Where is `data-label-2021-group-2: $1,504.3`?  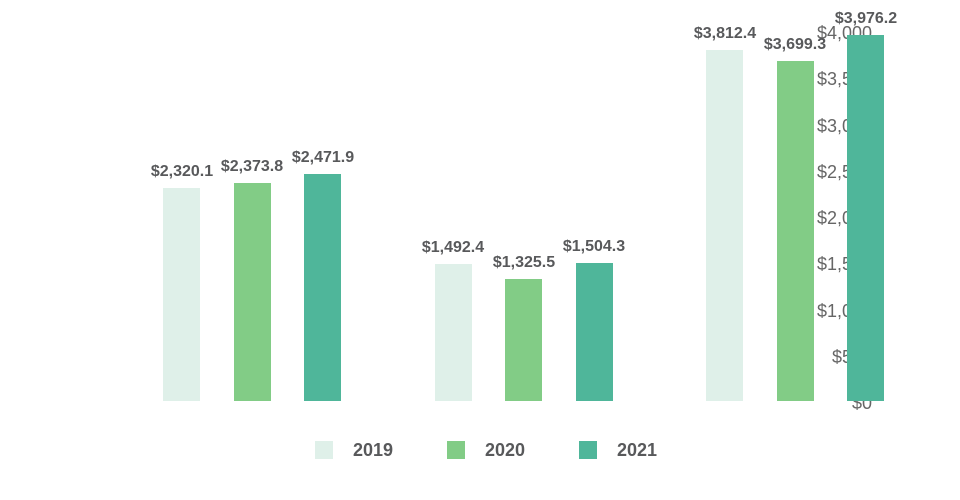 data-label-2021-group-2: $1,504.3 is located at coordinates (594, 246).